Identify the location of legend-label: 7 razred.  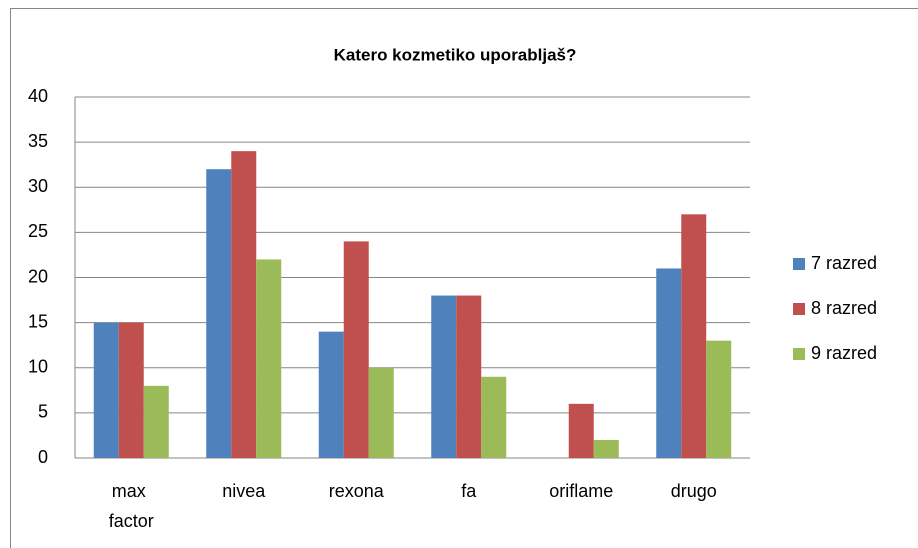
(844, 263).